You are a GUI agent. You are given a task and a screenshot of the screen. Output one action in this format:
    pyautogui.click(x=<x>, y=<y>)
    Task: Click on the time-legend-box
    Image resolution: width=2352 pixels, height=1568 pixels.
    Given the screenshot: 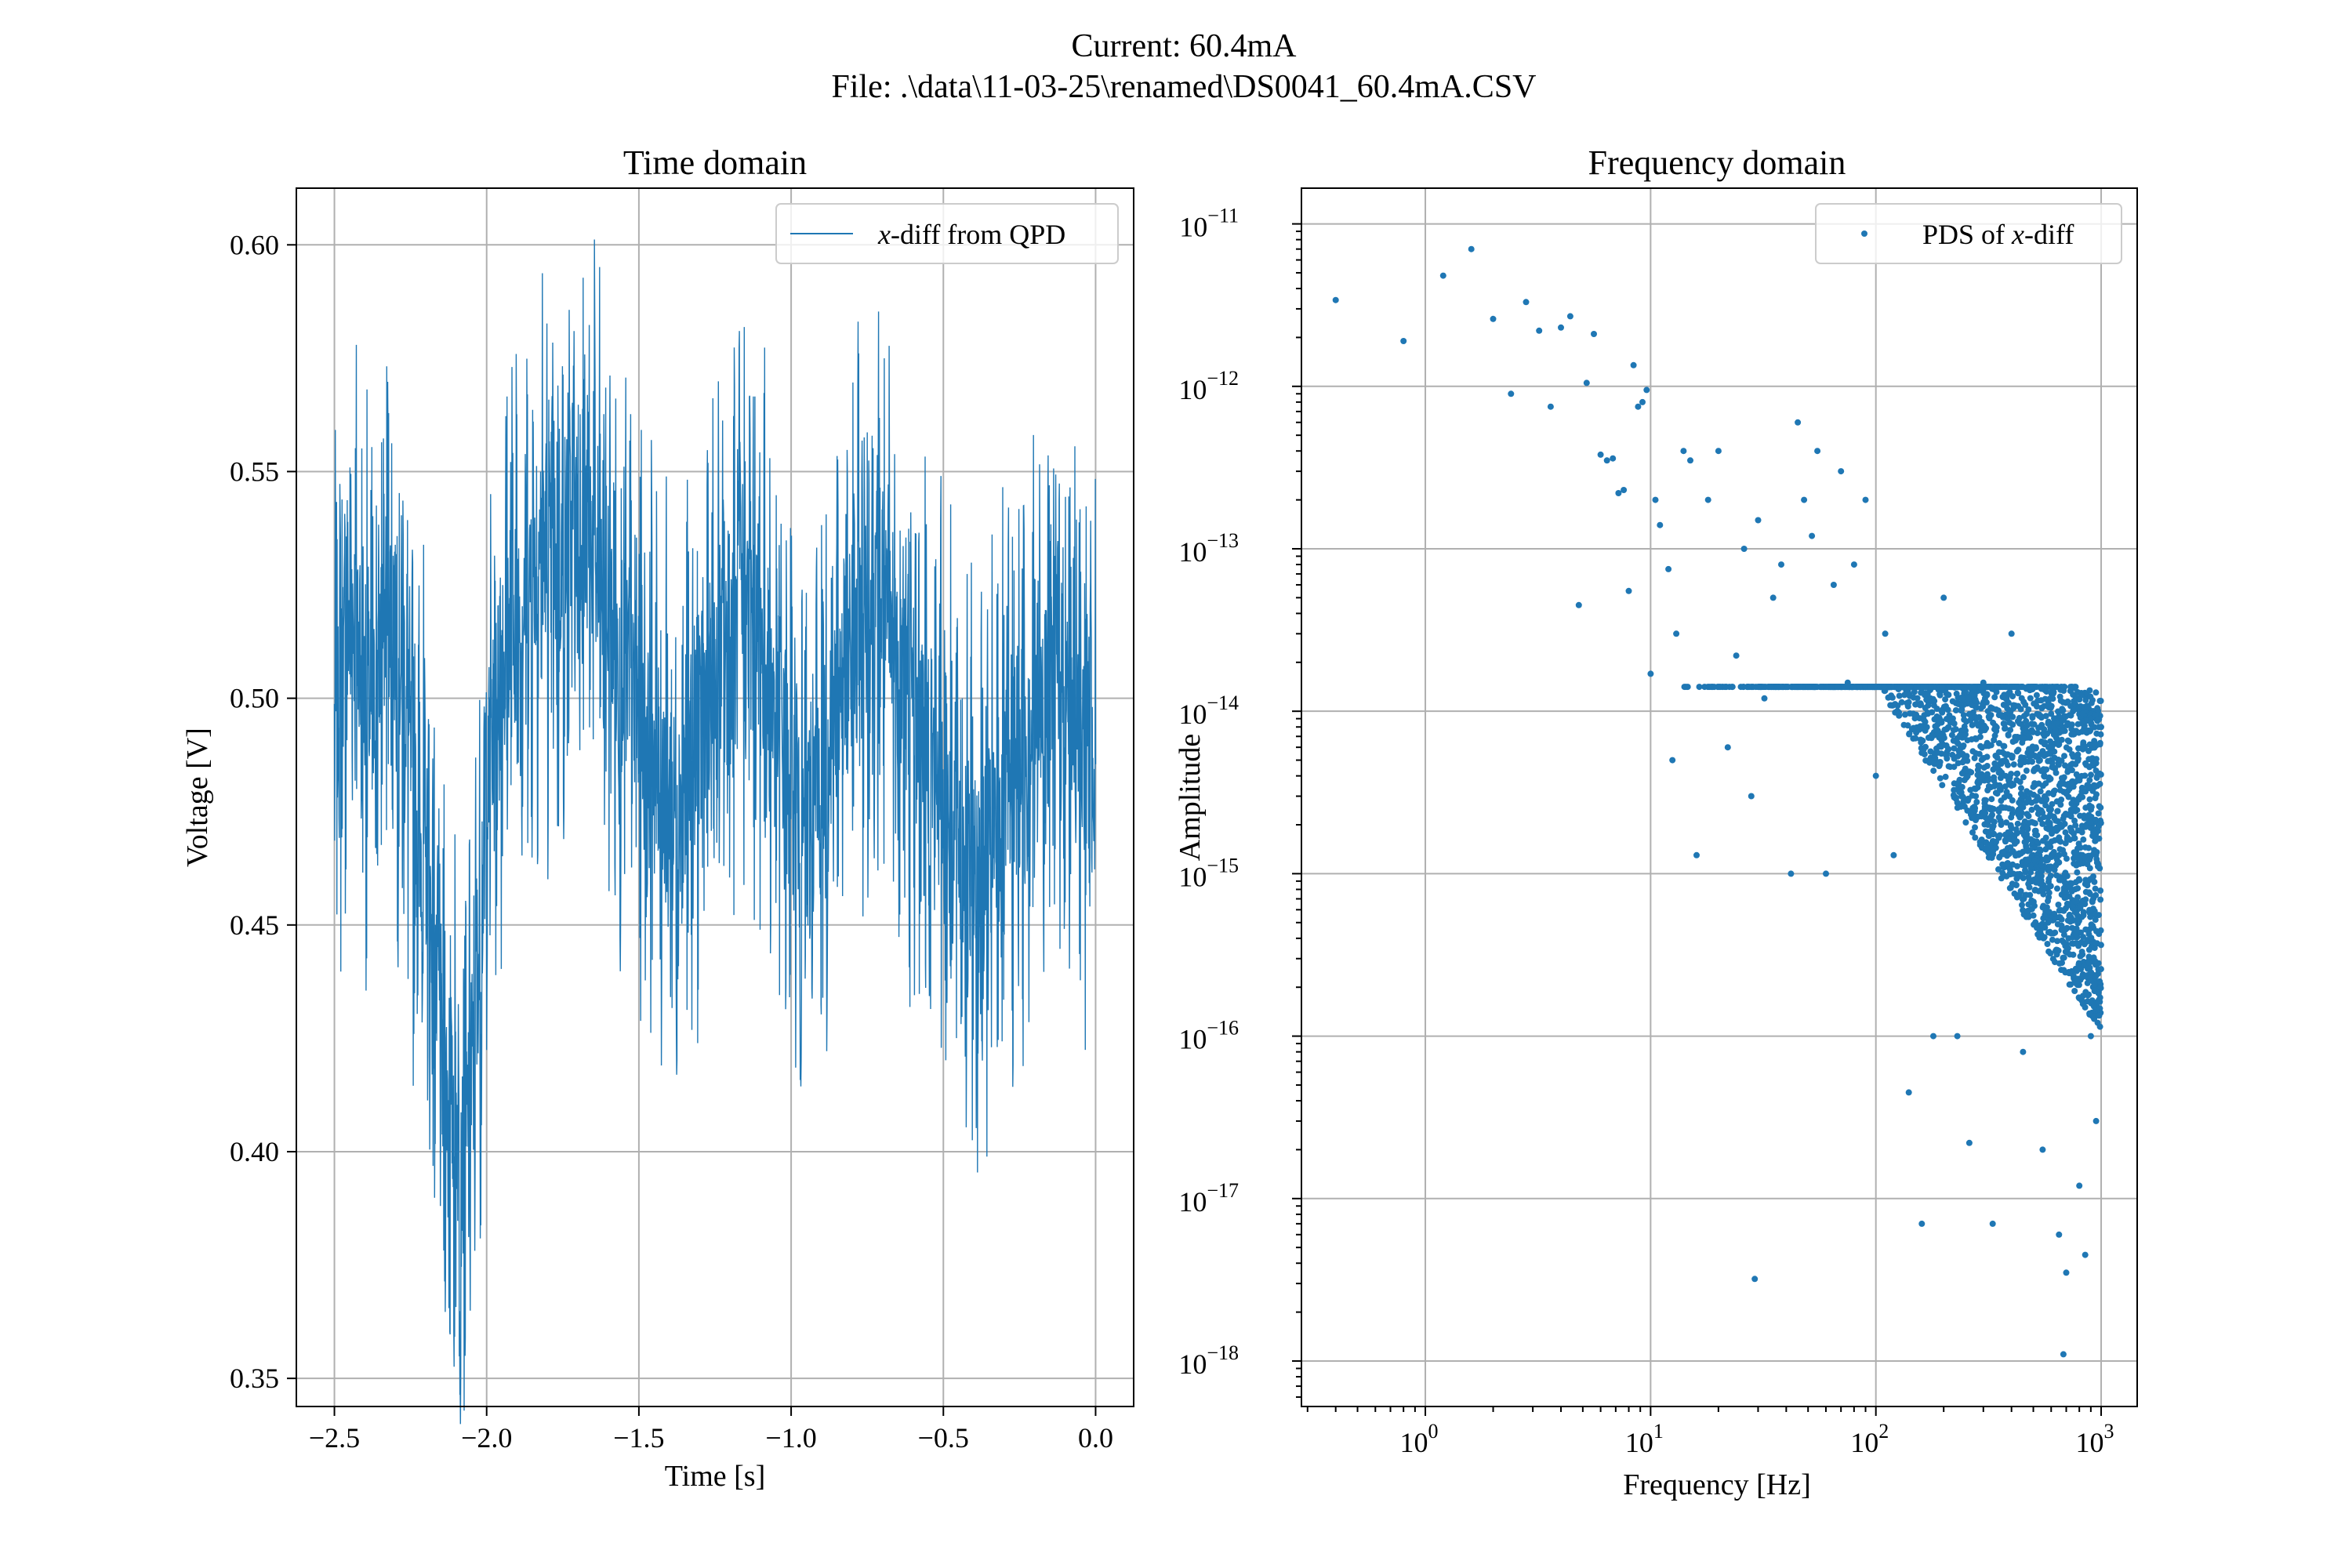 What is the action you would take?
    pyautogui.click(x=947, y=233)
    